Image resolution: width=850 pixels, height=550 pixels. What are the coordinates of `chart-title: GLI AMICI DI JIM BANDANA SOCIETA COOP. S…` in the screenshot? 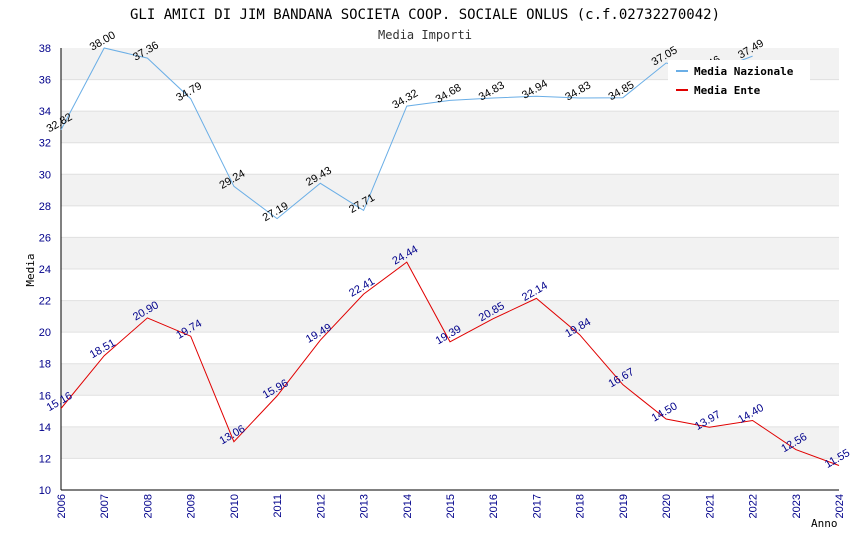 It's located at (425, 15).